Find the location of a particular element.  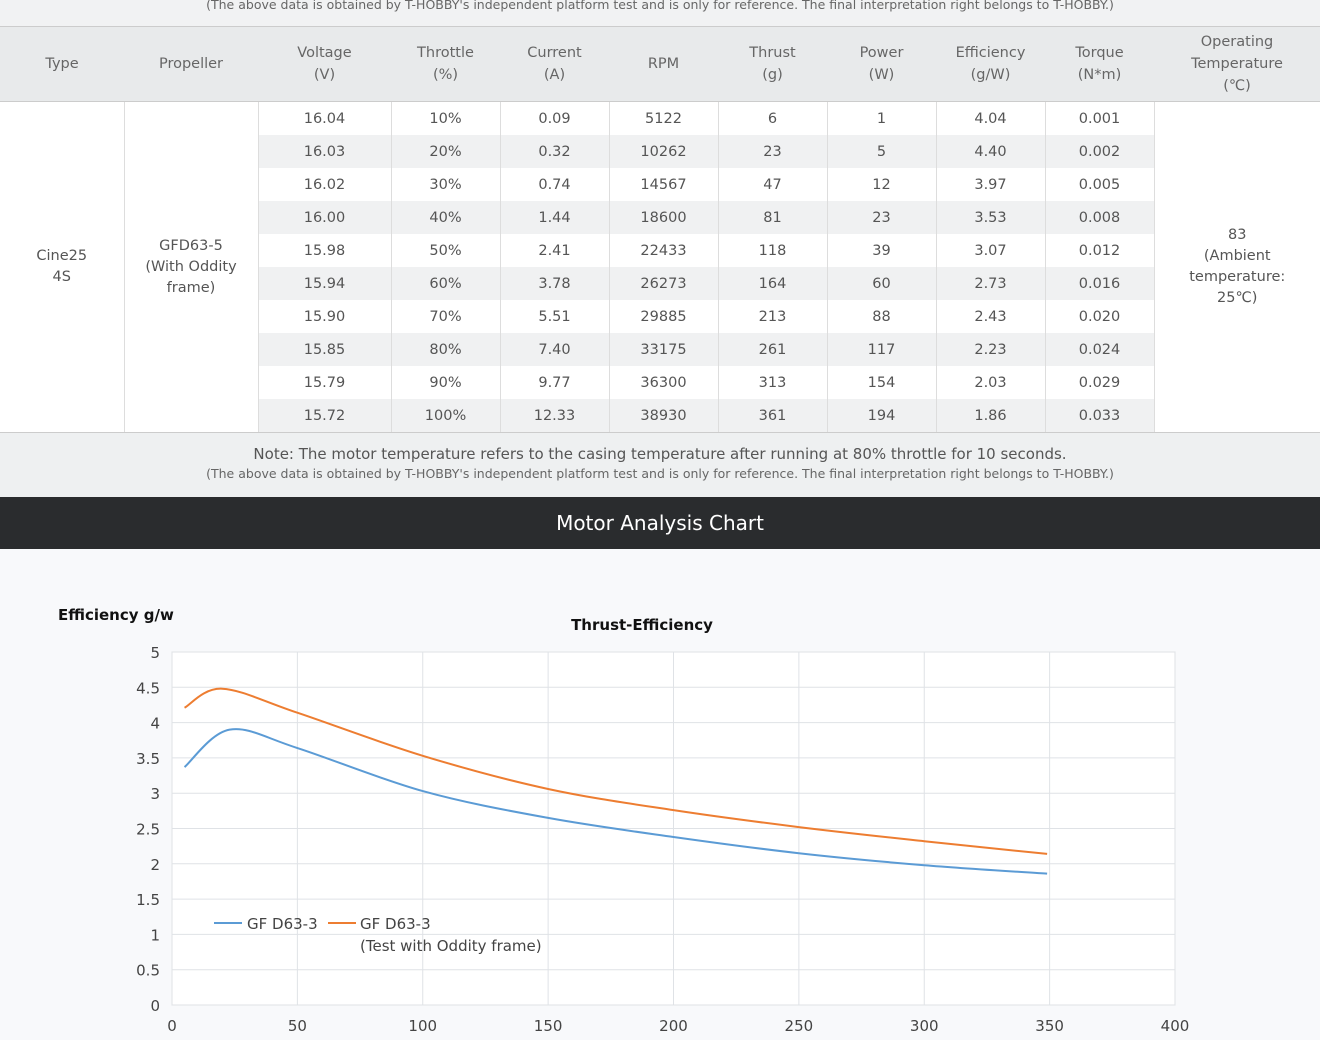

y-axis-label: Efficiency g/w is located at coordinates (116, 615).